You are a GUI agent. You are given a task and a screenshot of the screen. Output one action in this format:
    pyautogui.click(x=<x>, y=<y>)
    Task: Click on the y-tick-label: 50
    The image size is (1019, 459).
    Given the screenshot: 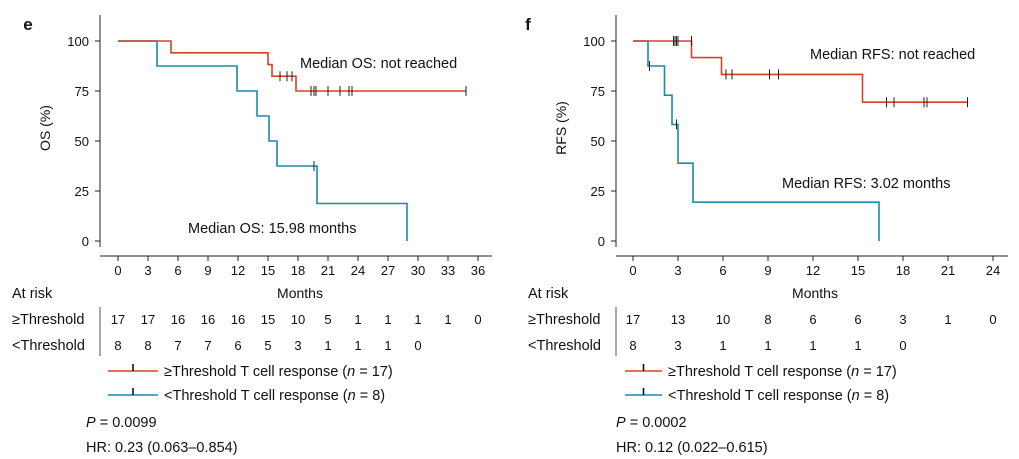 What is the action you would take?
    pyautogui.click(x=82, y=141)
    